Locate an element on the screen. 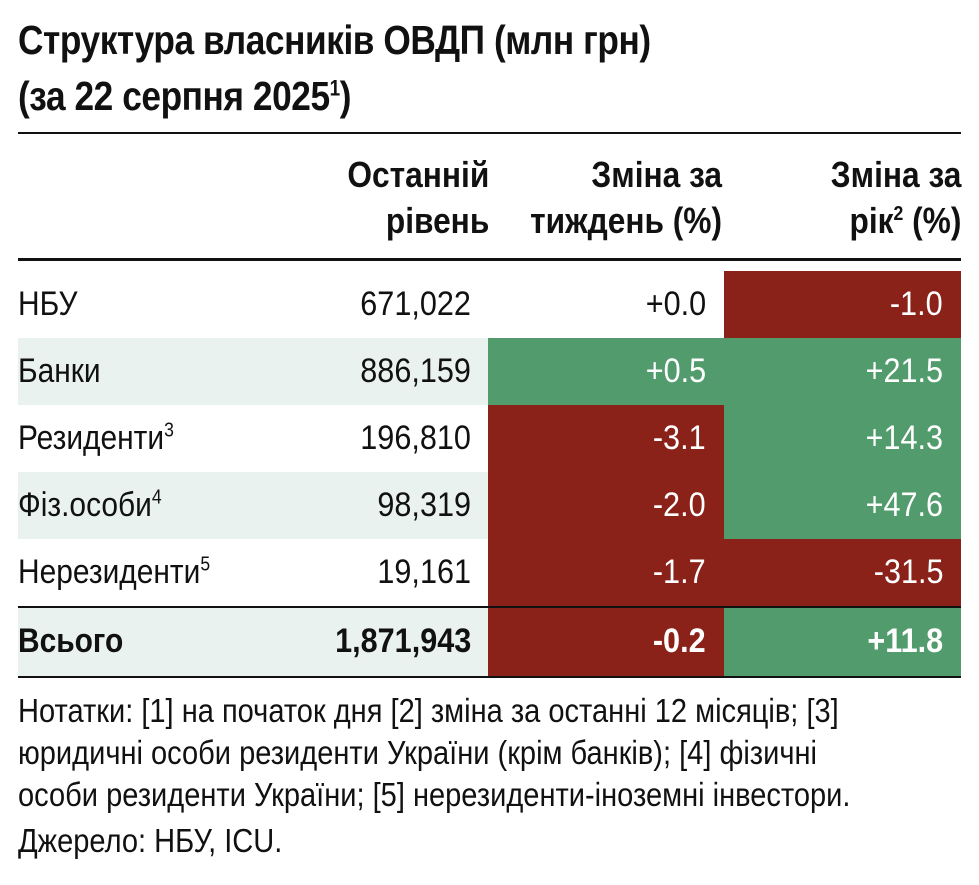 Image resolution: width=979 pixels, height=885 pixels. source-note: Джерело: НБУ, ICU. is located at coordinates (150, 840).